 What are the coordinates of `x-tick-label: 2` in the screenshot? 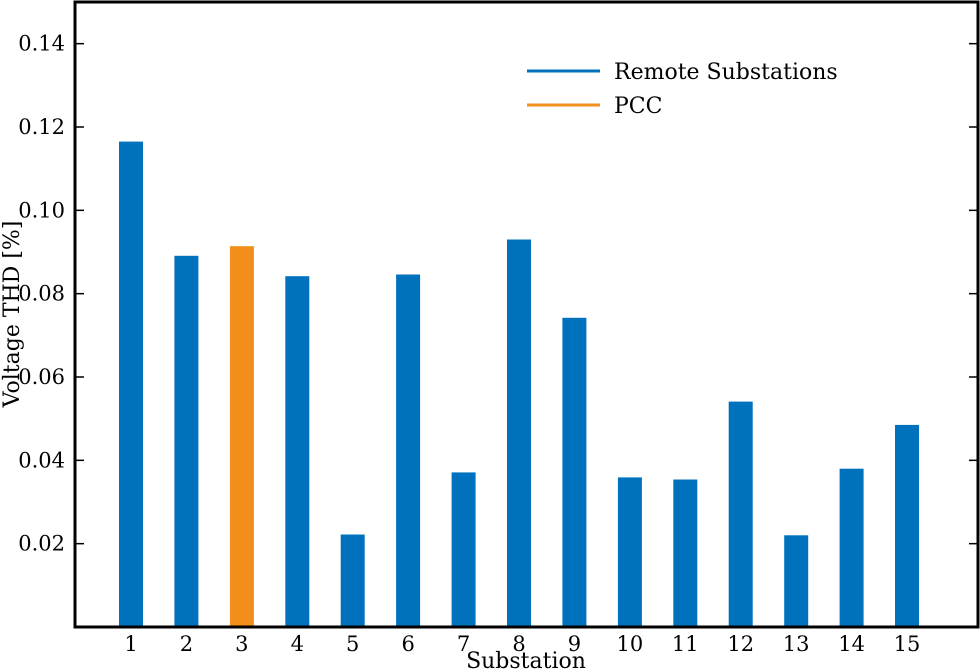 It's located at (186, 644).